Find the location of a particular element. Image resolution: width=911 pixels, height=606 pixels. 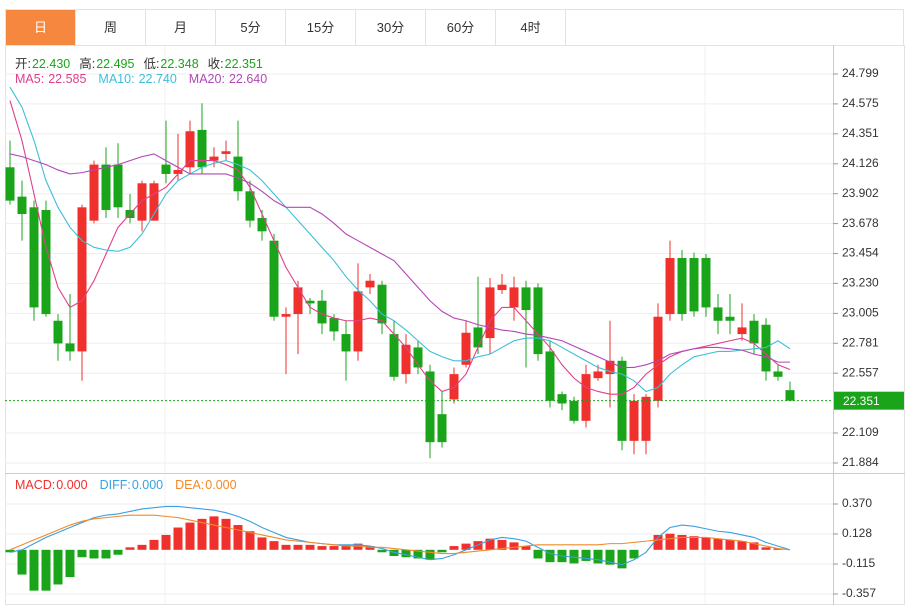

ohlc-label: 收: is located at coordinates (215, 64).